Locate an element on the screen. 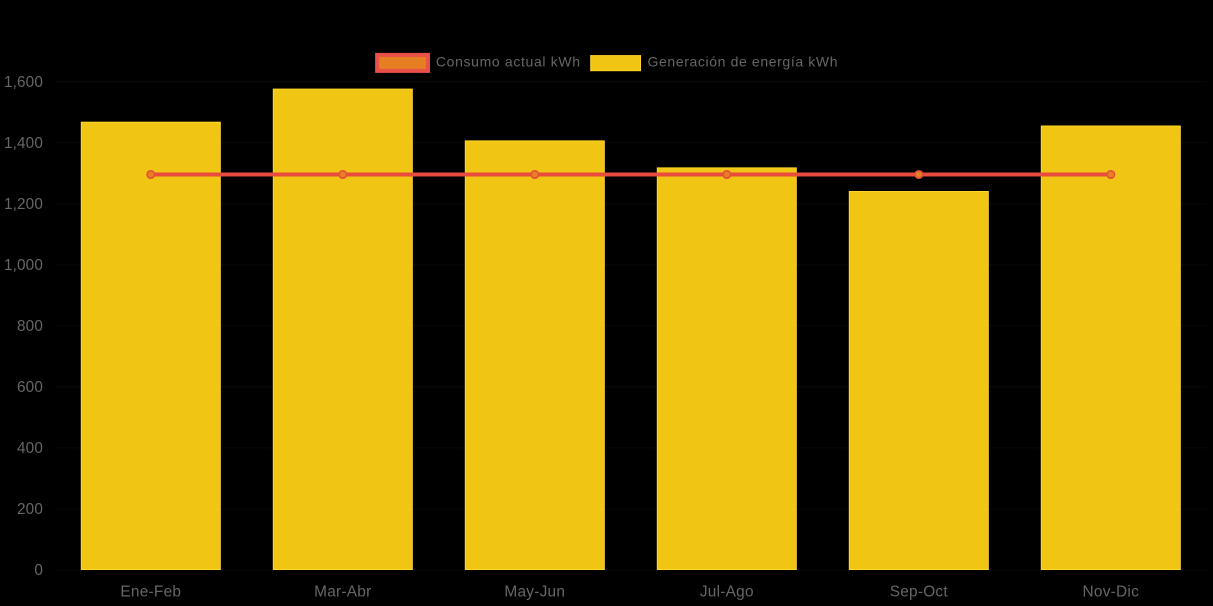  svg-text: Mar-Abr is located at coordinates (342, 592).